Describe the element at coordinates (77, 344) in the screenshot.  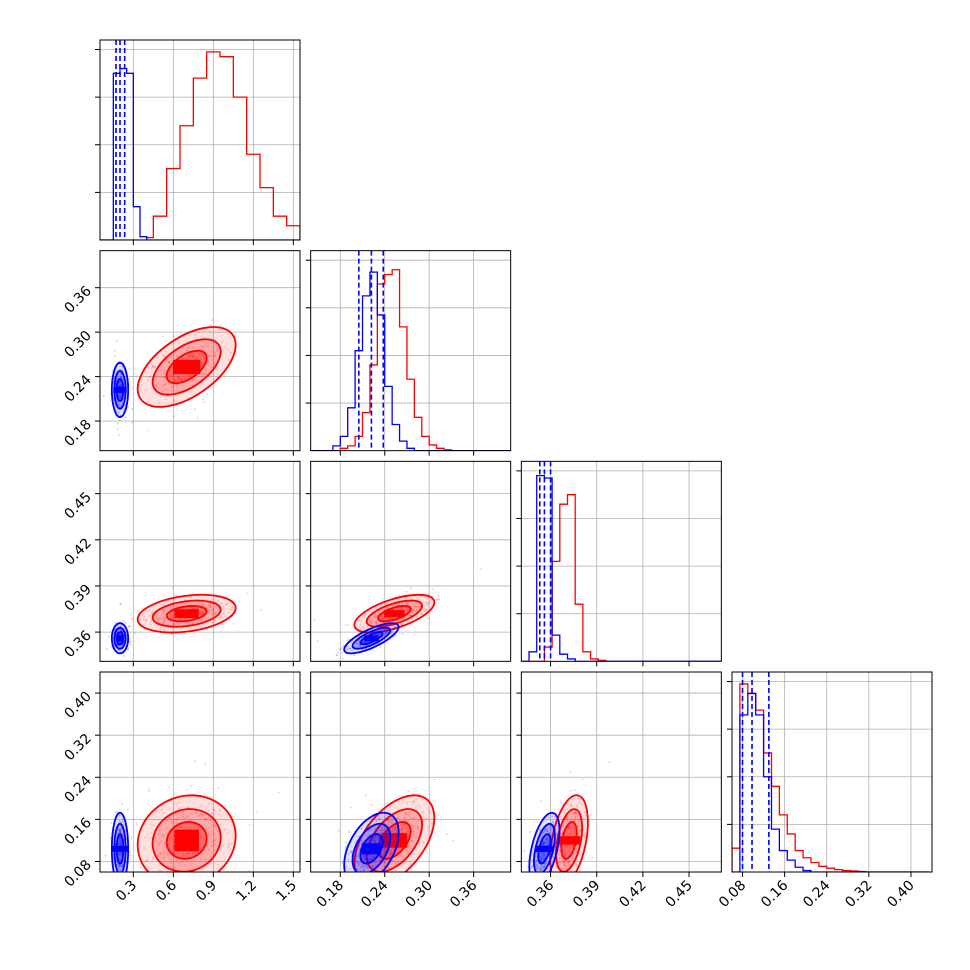
I see `y-tick-label: 0.30` at that location.